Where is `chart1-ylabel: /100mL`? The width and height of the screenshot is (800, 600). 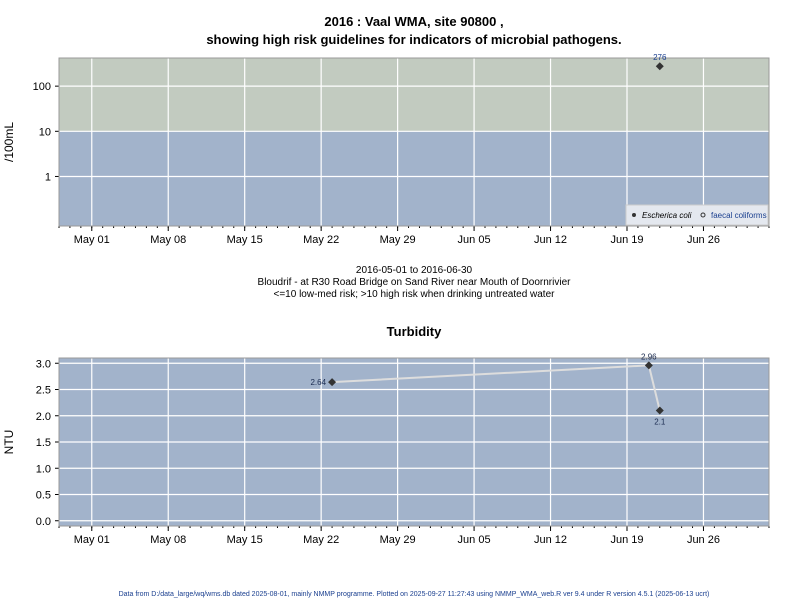
chart1-ylabel: /100mL is located at coordinates (9, 142).